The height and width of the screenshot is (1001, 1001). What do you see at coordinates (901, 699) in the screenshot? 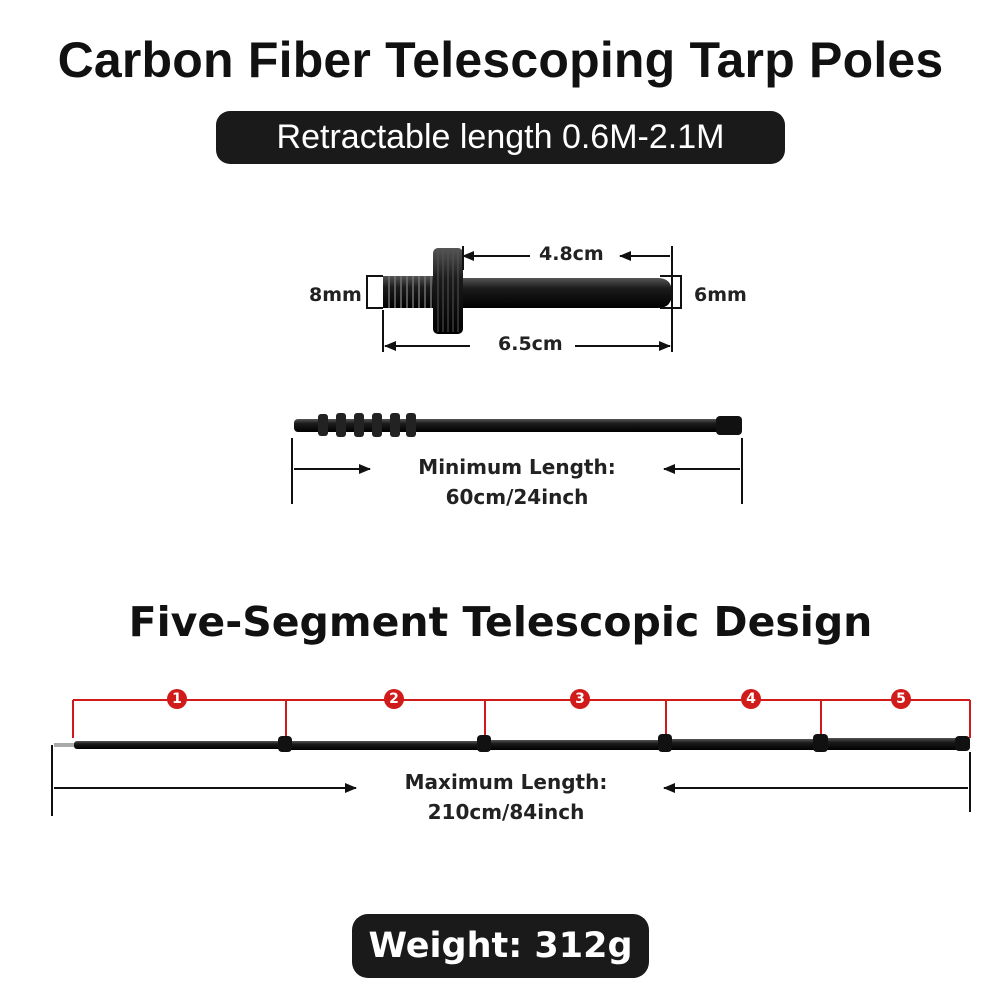
I see `segment-badge-5: 5` at bounding box center [901, 699].